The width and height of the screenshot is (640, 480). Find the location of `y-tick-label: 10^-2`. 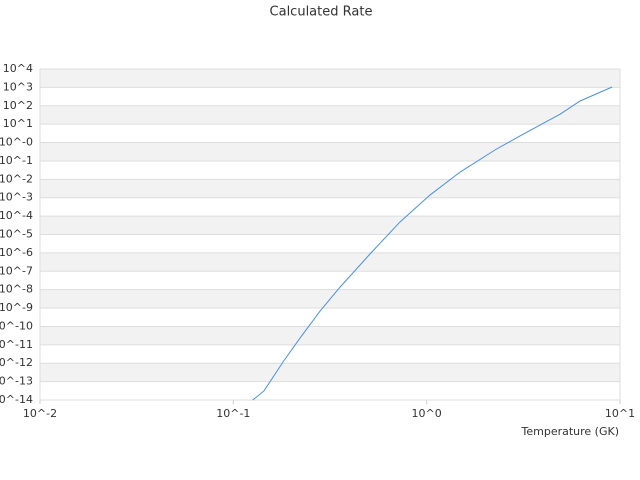

y-tick-label: 10^-2 is located at coordinates (16, 178).